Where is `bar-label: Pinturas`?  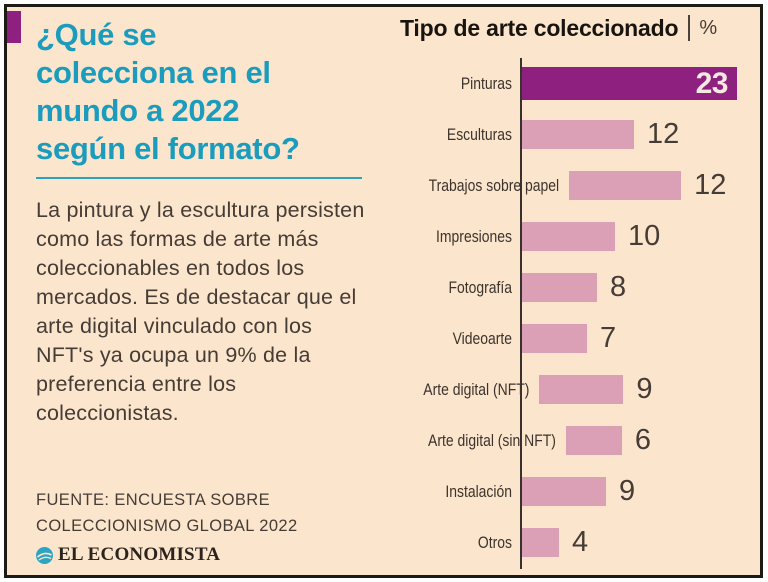
bar-label: Pinturas is located at coordinates (486, 83).